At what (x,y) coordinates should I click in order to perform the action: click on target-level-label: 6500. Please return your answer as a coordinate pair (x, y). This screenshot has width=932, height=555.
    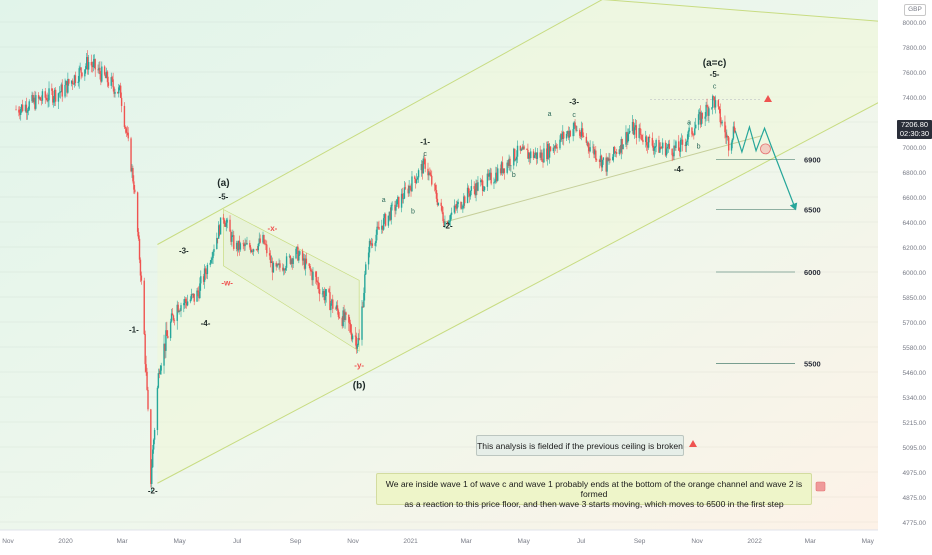
    Looking at the image, I should click on (812, 210).